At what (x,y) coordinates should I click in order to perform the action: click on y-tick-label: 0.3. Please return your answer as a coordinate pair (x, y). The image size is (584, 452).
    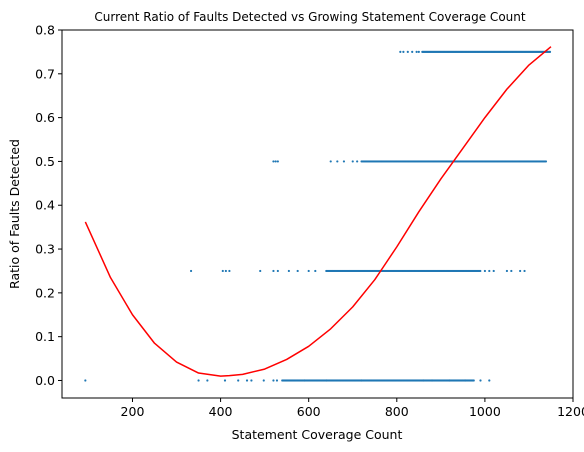
    Looking at the image, I should click on (45, 249).